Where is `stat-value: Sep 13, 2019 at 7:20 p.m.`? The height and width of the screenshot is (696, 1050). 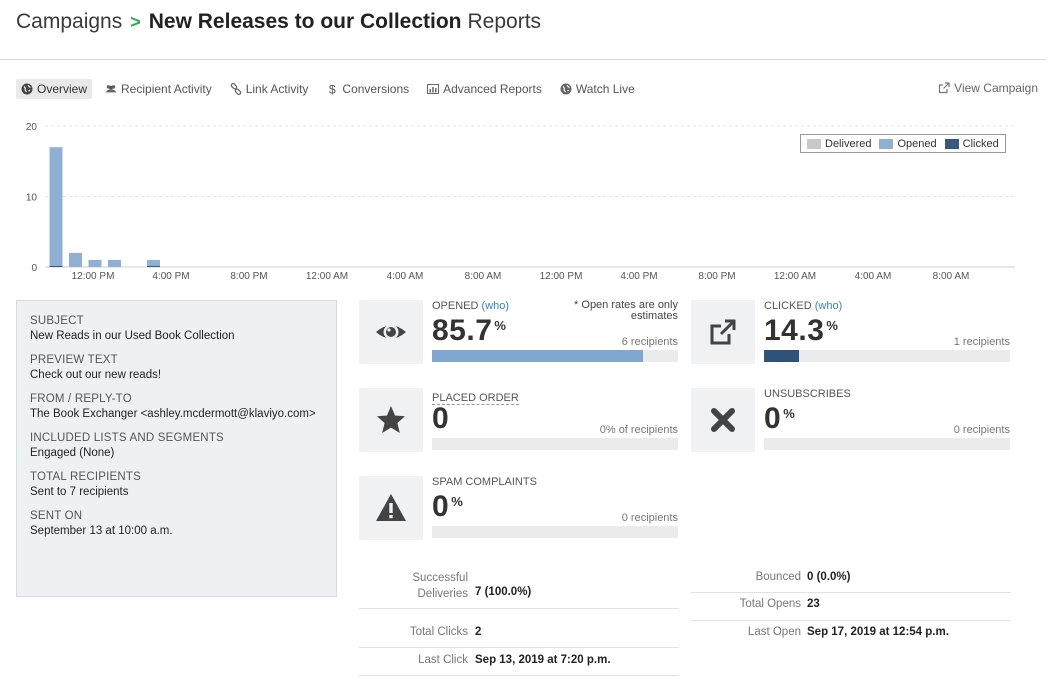 stat-value: Sep 13, 2019 at 7:20 p.m. is located at coordinates (543, 660).